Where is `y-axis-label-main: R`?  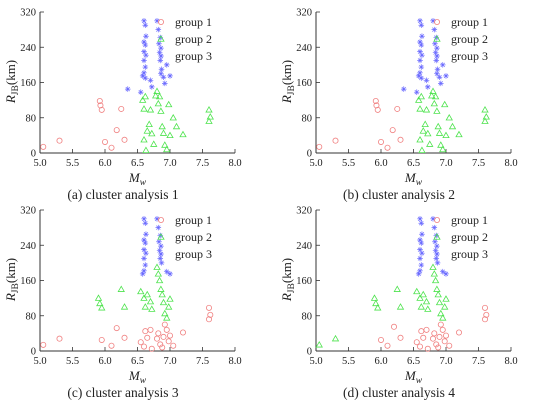 y-axis-label-main: R is located at coordinates (286, 297).